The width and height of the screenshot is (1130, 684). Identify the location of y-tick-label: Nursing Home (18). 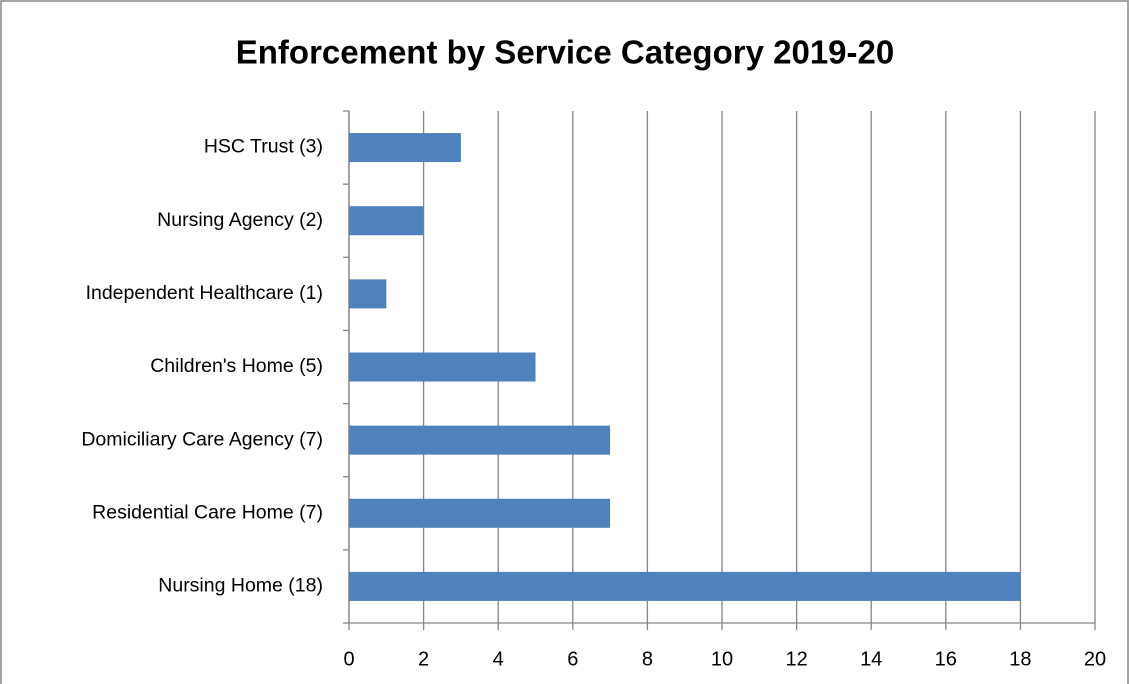
(240, 586).